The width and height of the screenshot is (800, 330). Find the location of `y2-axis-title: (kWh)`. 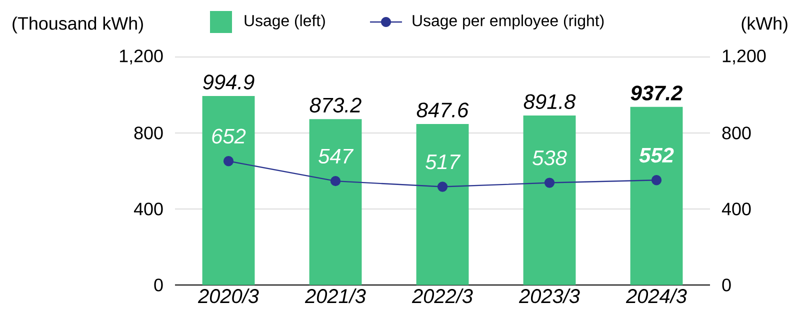

y2-axis-title: (kWh) is located at coordinates (765, 25).